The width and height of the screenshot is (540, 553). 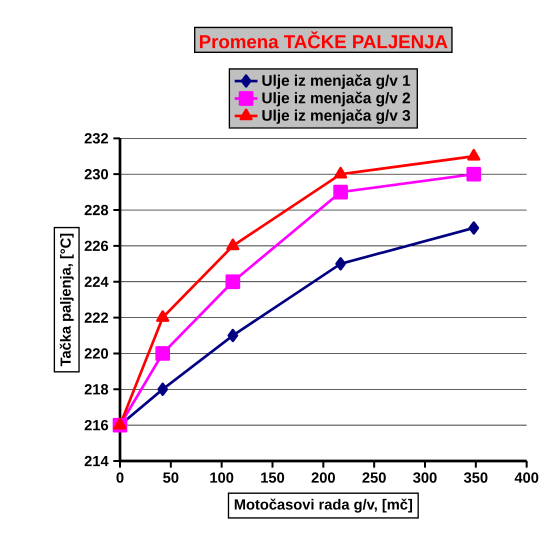 I want to click on x-tick-label: 200, so click(x=323, y=477).